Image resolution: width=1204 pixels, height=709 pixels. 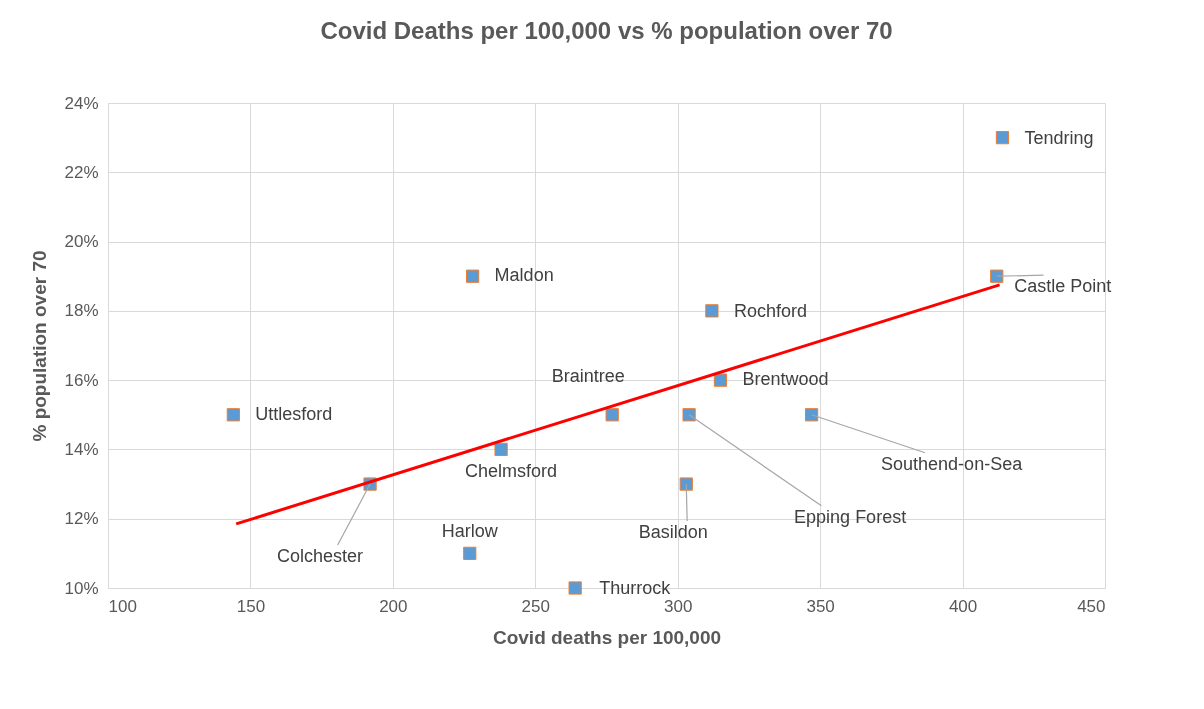 What do you see at coordinates (770, 310) in the screenshot?
I see `annotation: Rochford` at bounding box center [770, 310].